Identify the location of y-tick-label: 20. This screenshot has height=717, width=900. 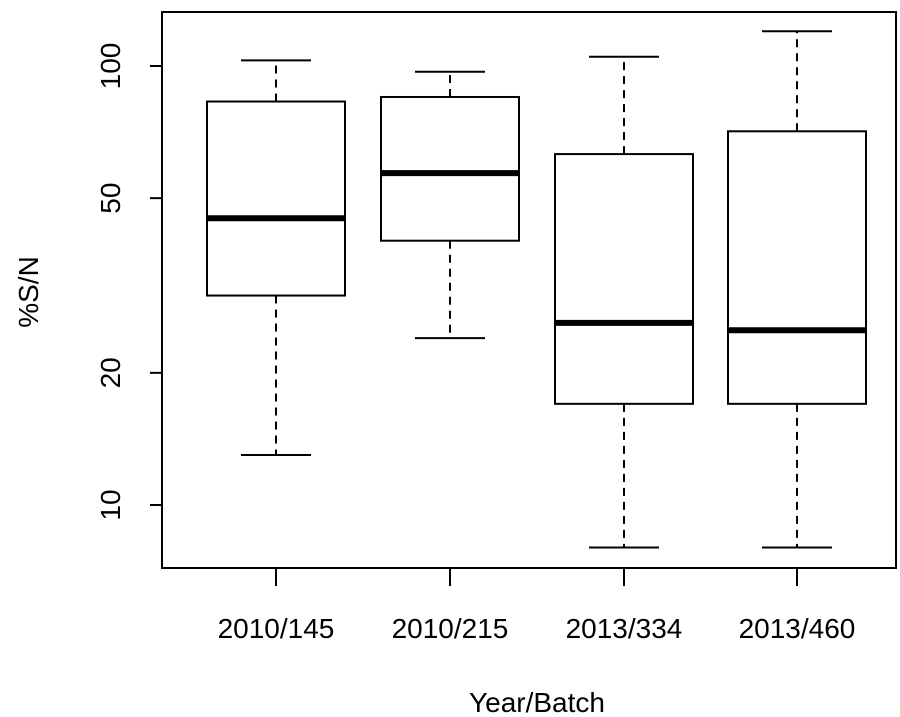
(110, 372).